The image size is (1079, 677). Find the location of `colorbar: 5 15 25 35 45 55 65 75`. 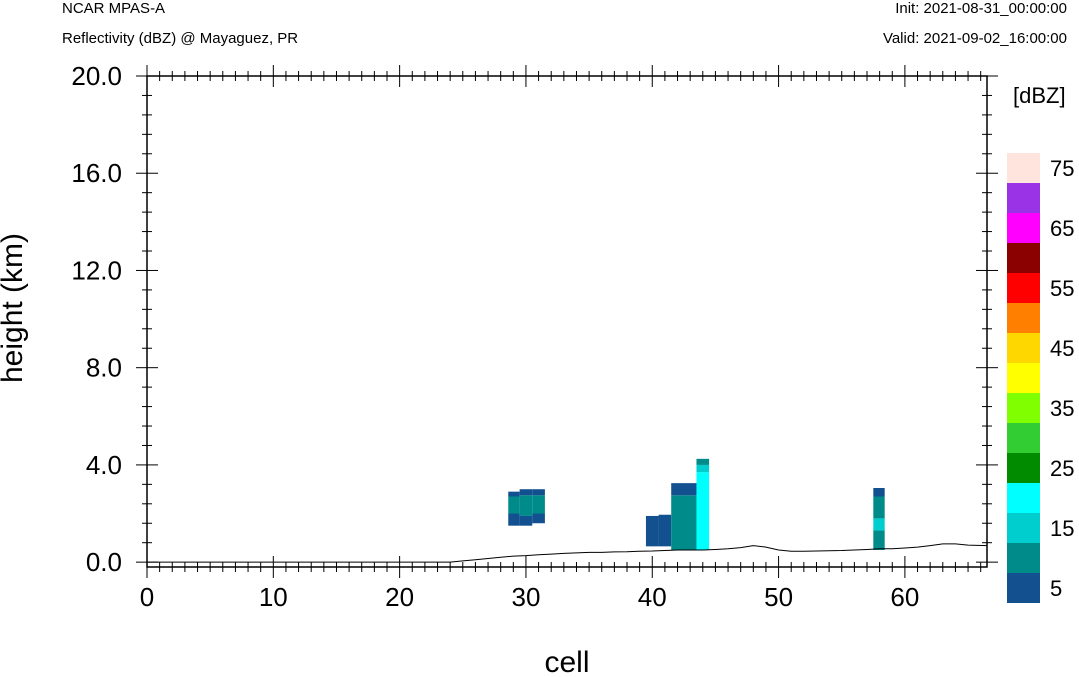

colorbar: 5 15 25 35 45 55 65 75 is located at coordinates (1040, 378).